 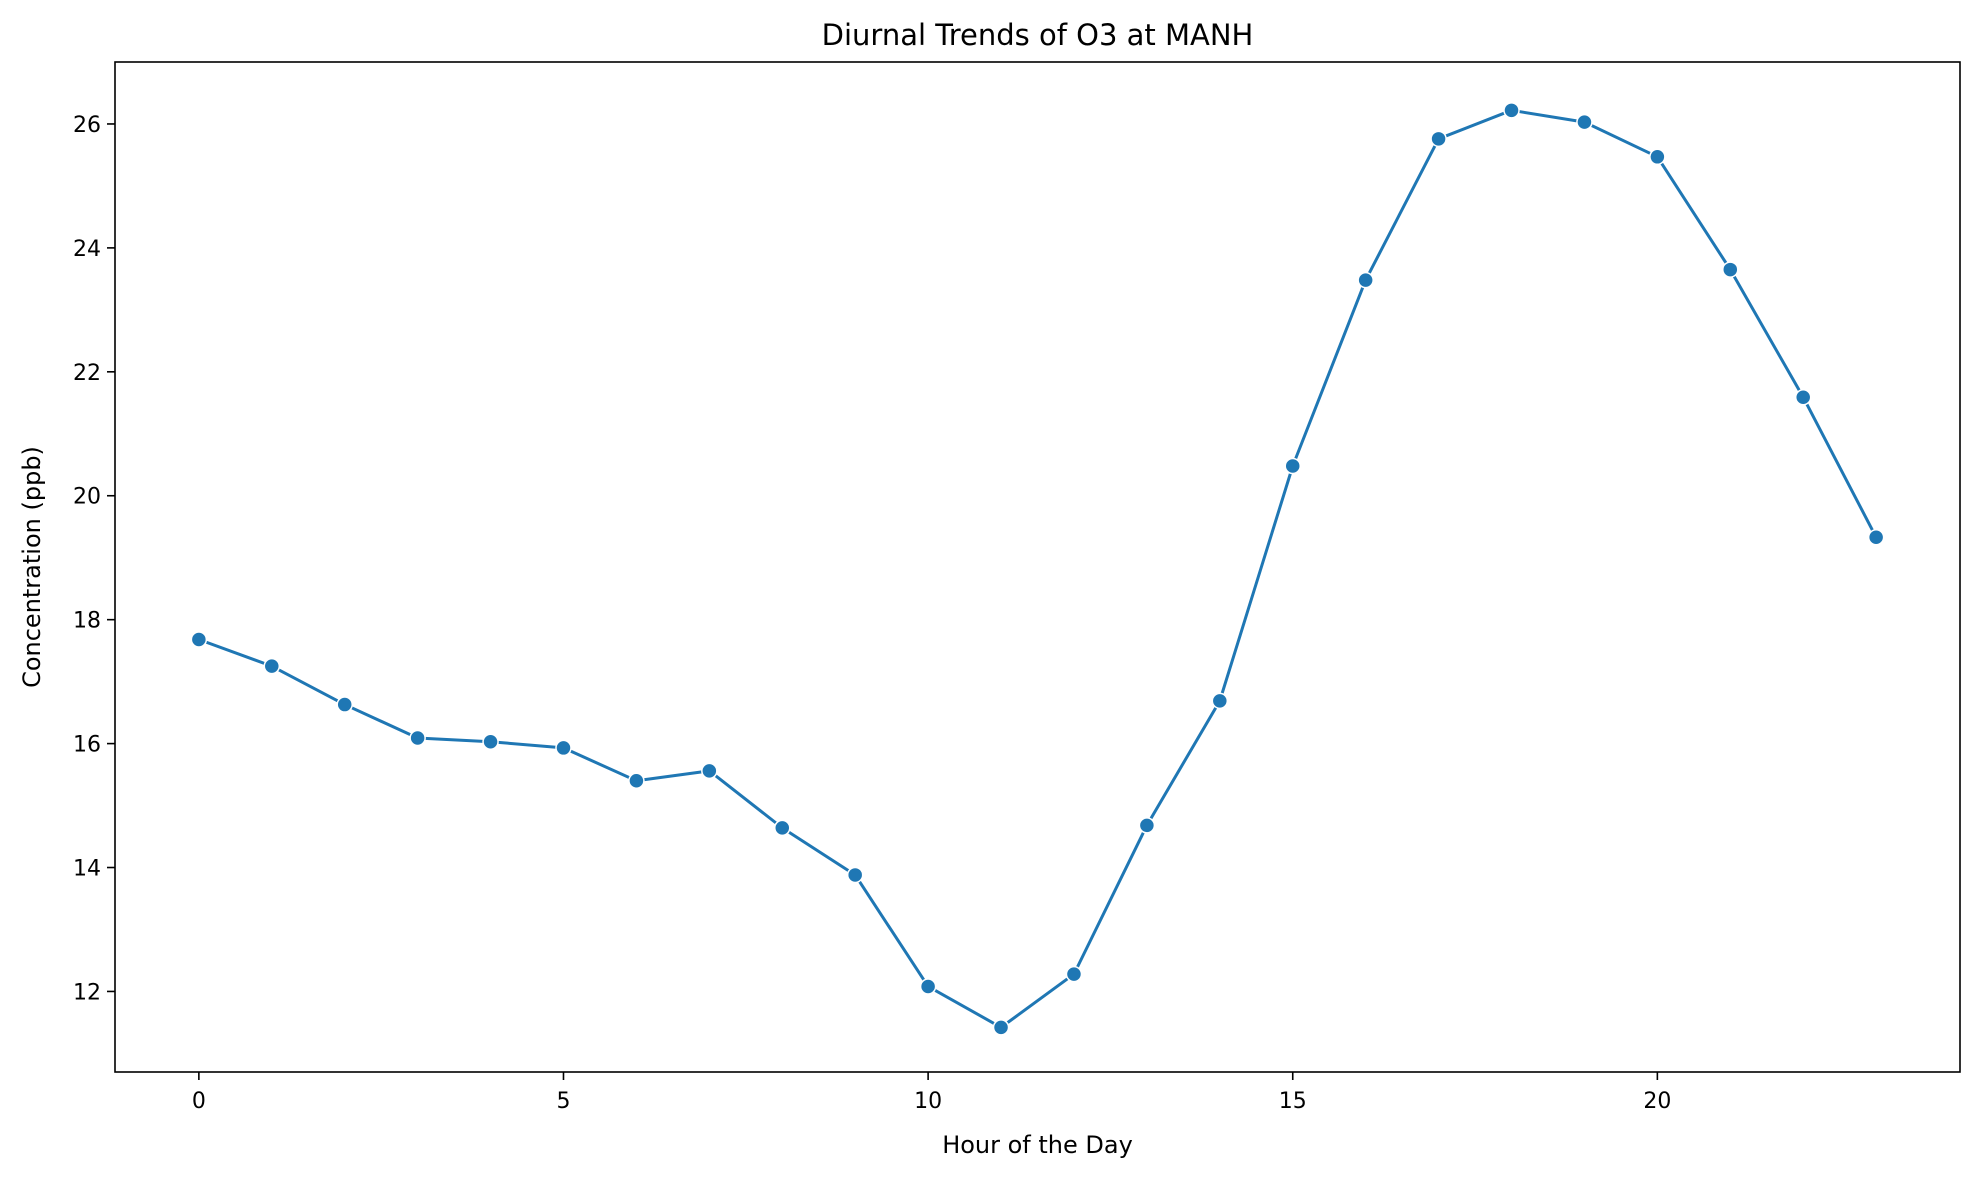 What do you see at coordinates (1038, 35) in the screenshot?
I see `chart-title: Diurnal Trends of O3 at MANH` at bounding box center [1038, 35].